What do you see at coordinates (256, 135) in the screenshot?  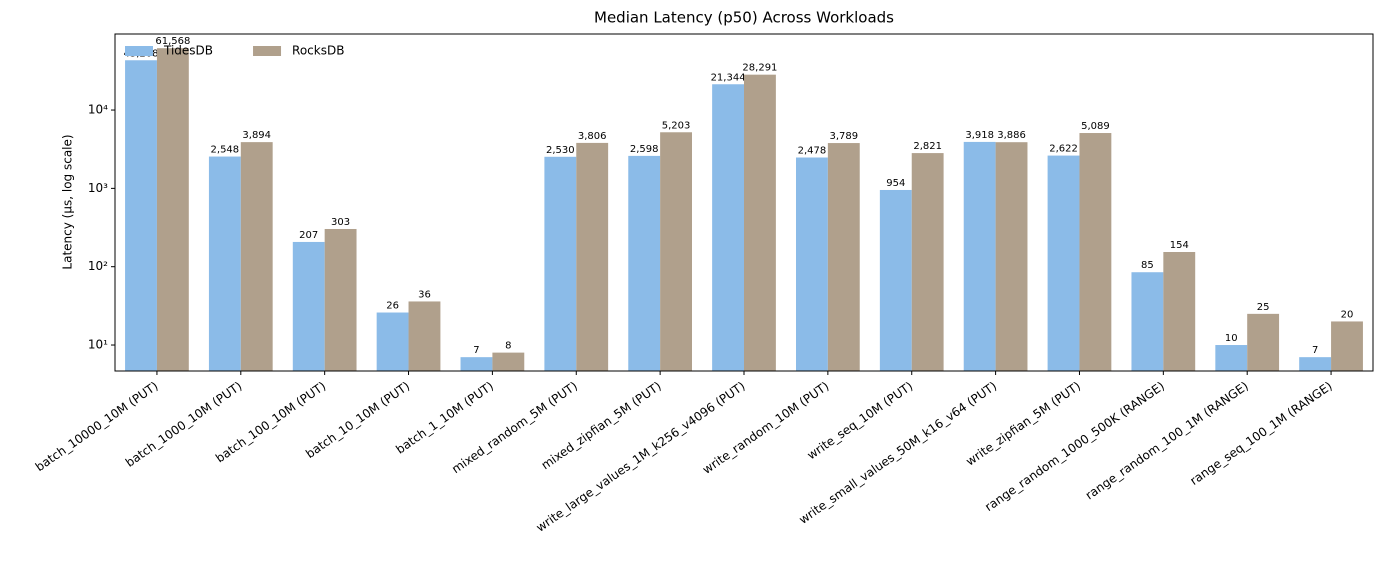 I see `value-label: 3,894` at bounding box center [256, 135].